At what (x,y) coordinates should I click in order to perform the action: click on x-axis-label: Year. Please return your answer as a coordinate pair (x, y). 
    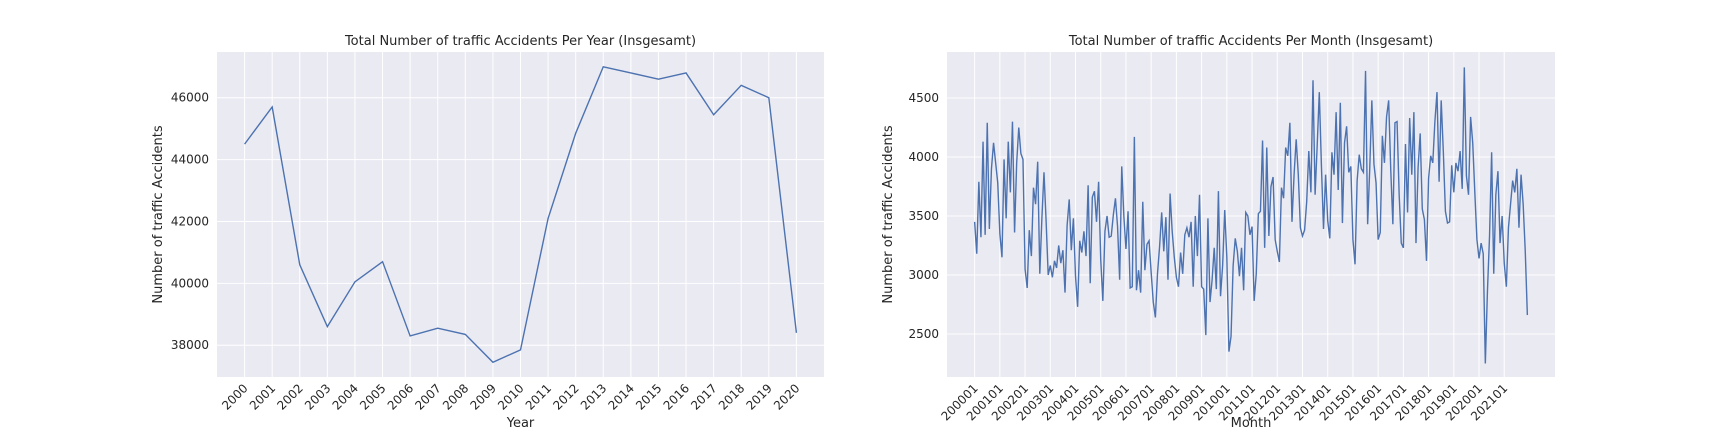
    Looking at the image, I should click on (520, 423).